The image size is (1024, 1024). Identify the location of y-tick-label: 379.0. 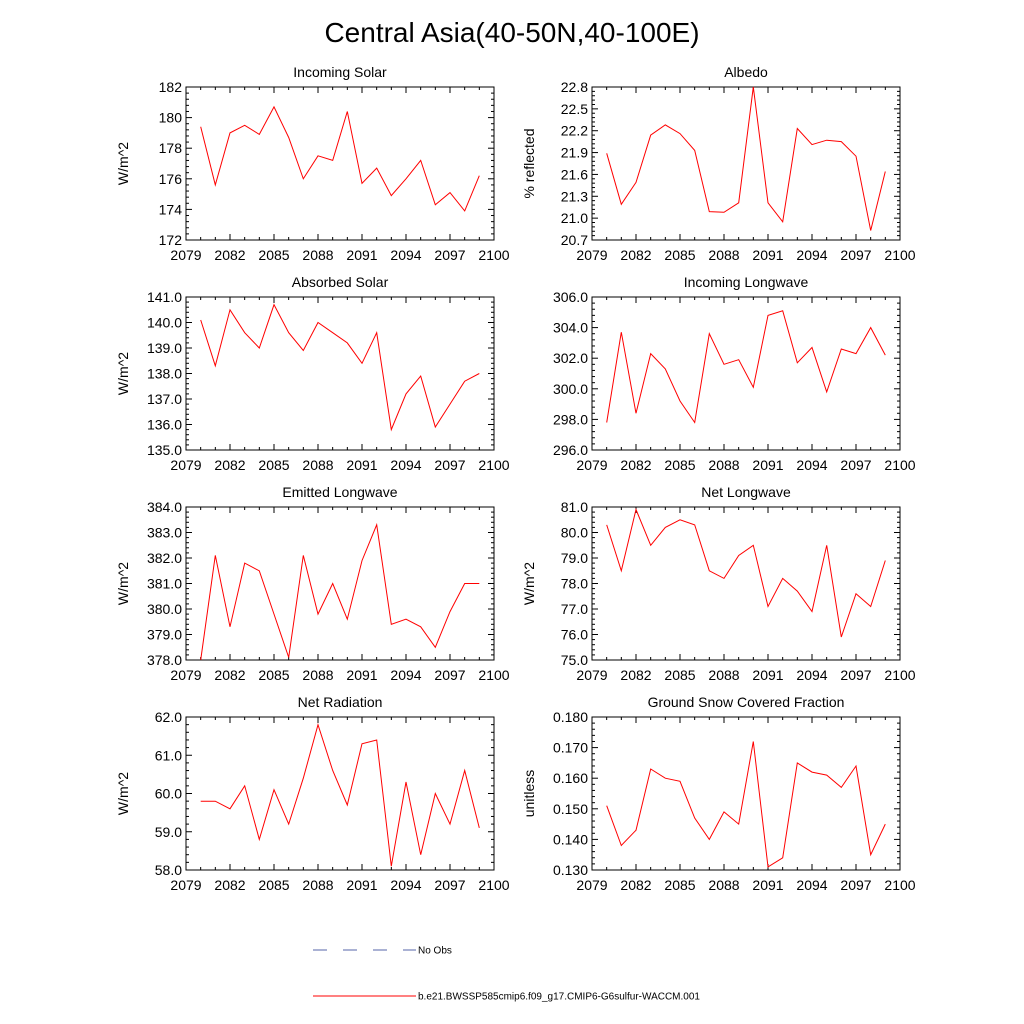
(164, 635).